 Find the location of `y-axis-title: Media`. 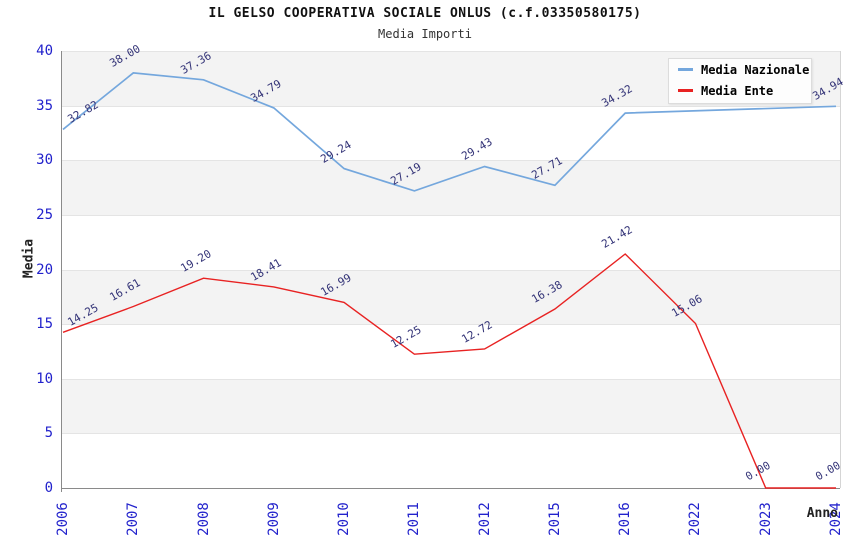

y-axis-title: Media is located at coordinates (29, 258).